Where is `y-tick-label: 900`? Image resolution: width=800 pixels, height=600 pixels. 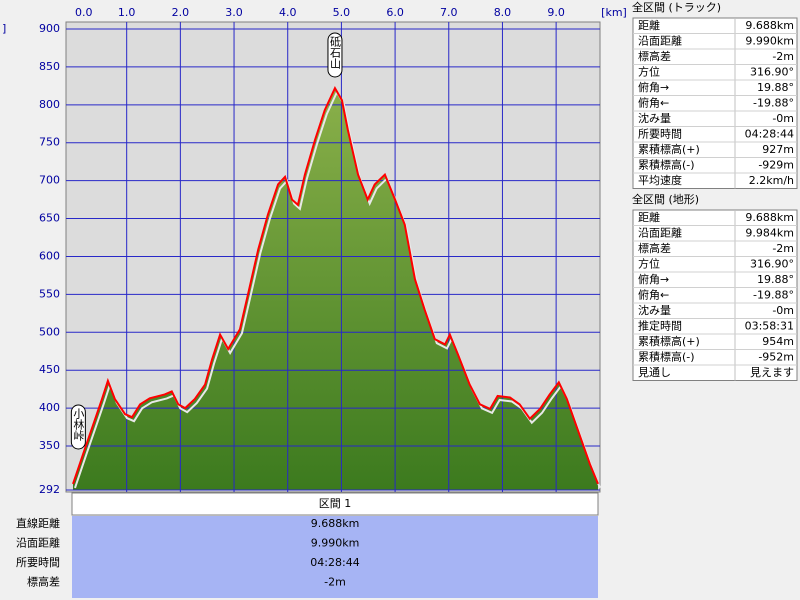 y-tick-label: 900 is located at coordinates (49, 28).